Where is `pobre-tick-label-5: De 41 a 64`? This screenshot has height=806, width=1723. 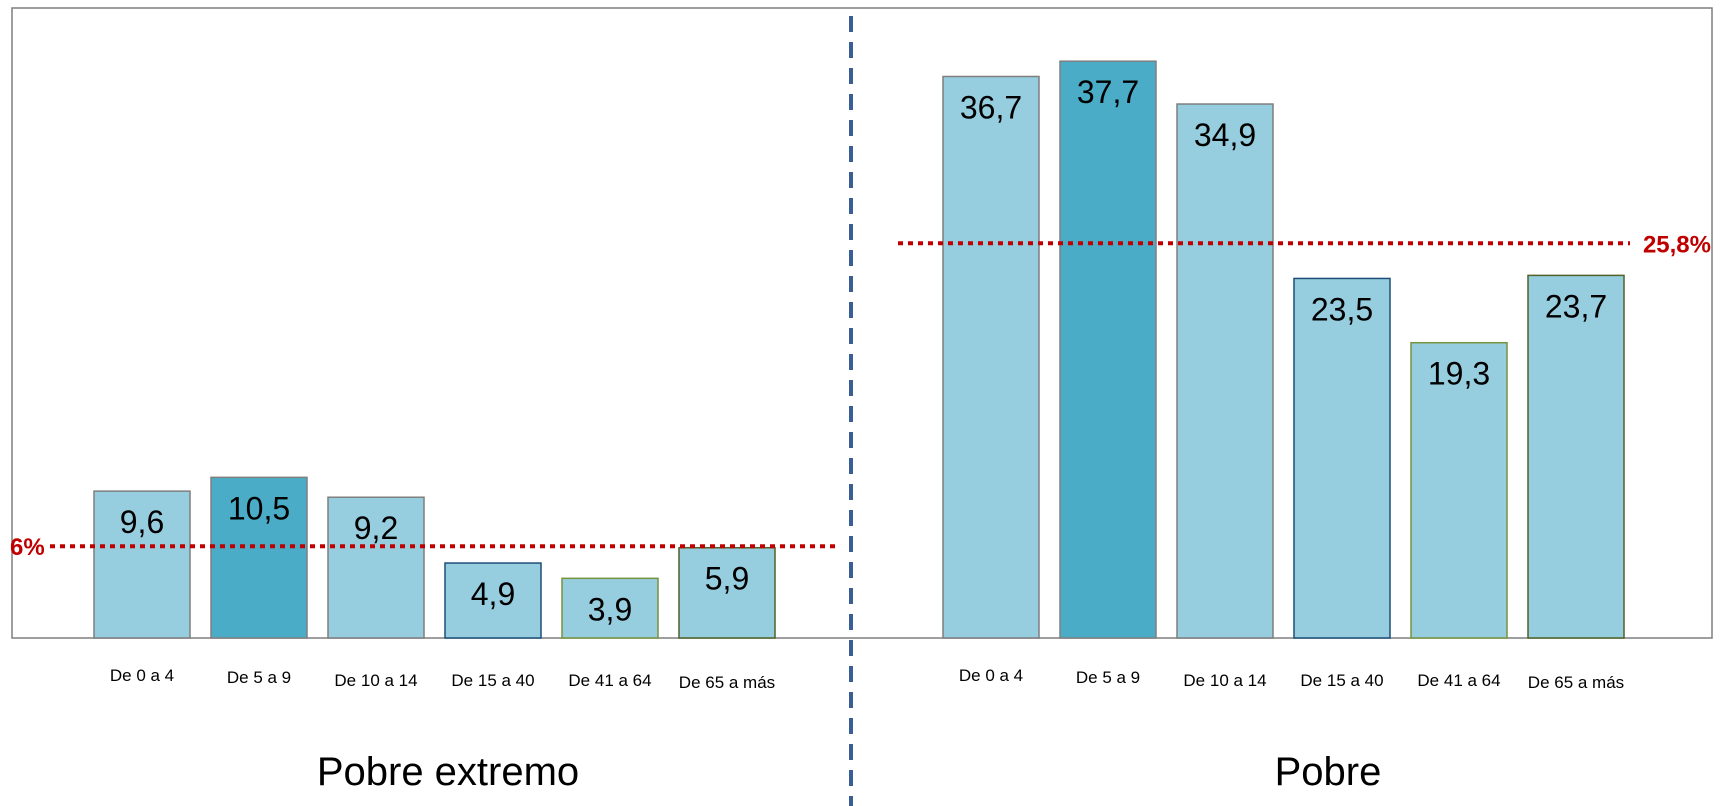 pobre-tick-label-5: De 41 a 64 is located at coordinates (1458, 680).